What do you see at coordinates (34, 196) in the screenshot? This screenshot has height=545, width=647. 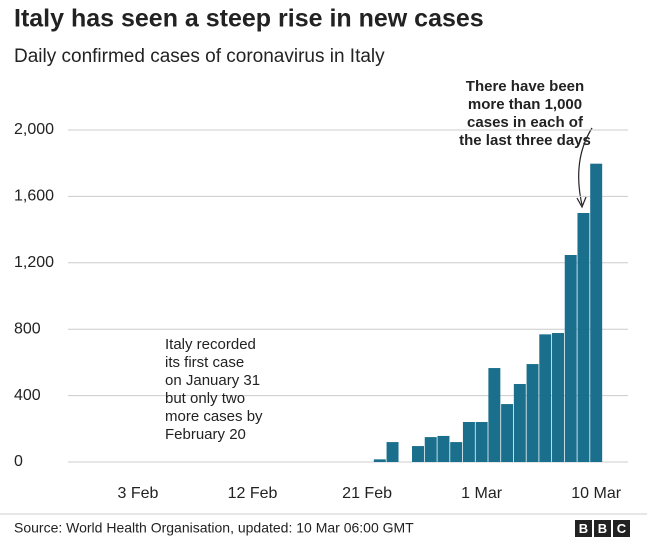 I see `y-tick-label: 1,600` at bounding box center [34, 196].